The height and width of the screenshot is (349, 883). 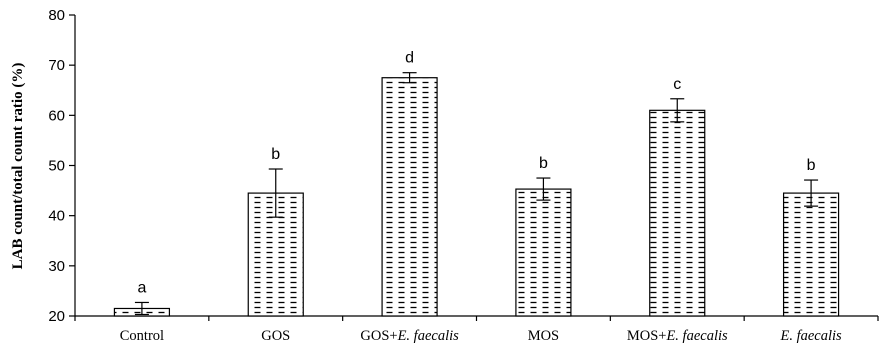 I want to click on category-label: MOS, so click(x=543, y=336).